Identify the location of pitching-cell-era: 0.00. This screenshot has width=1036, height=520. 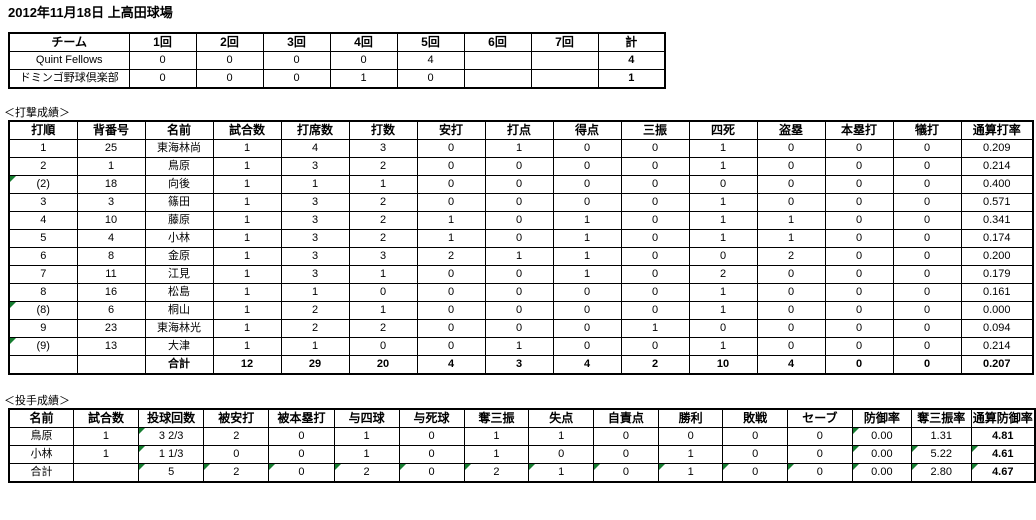
(881, 436).